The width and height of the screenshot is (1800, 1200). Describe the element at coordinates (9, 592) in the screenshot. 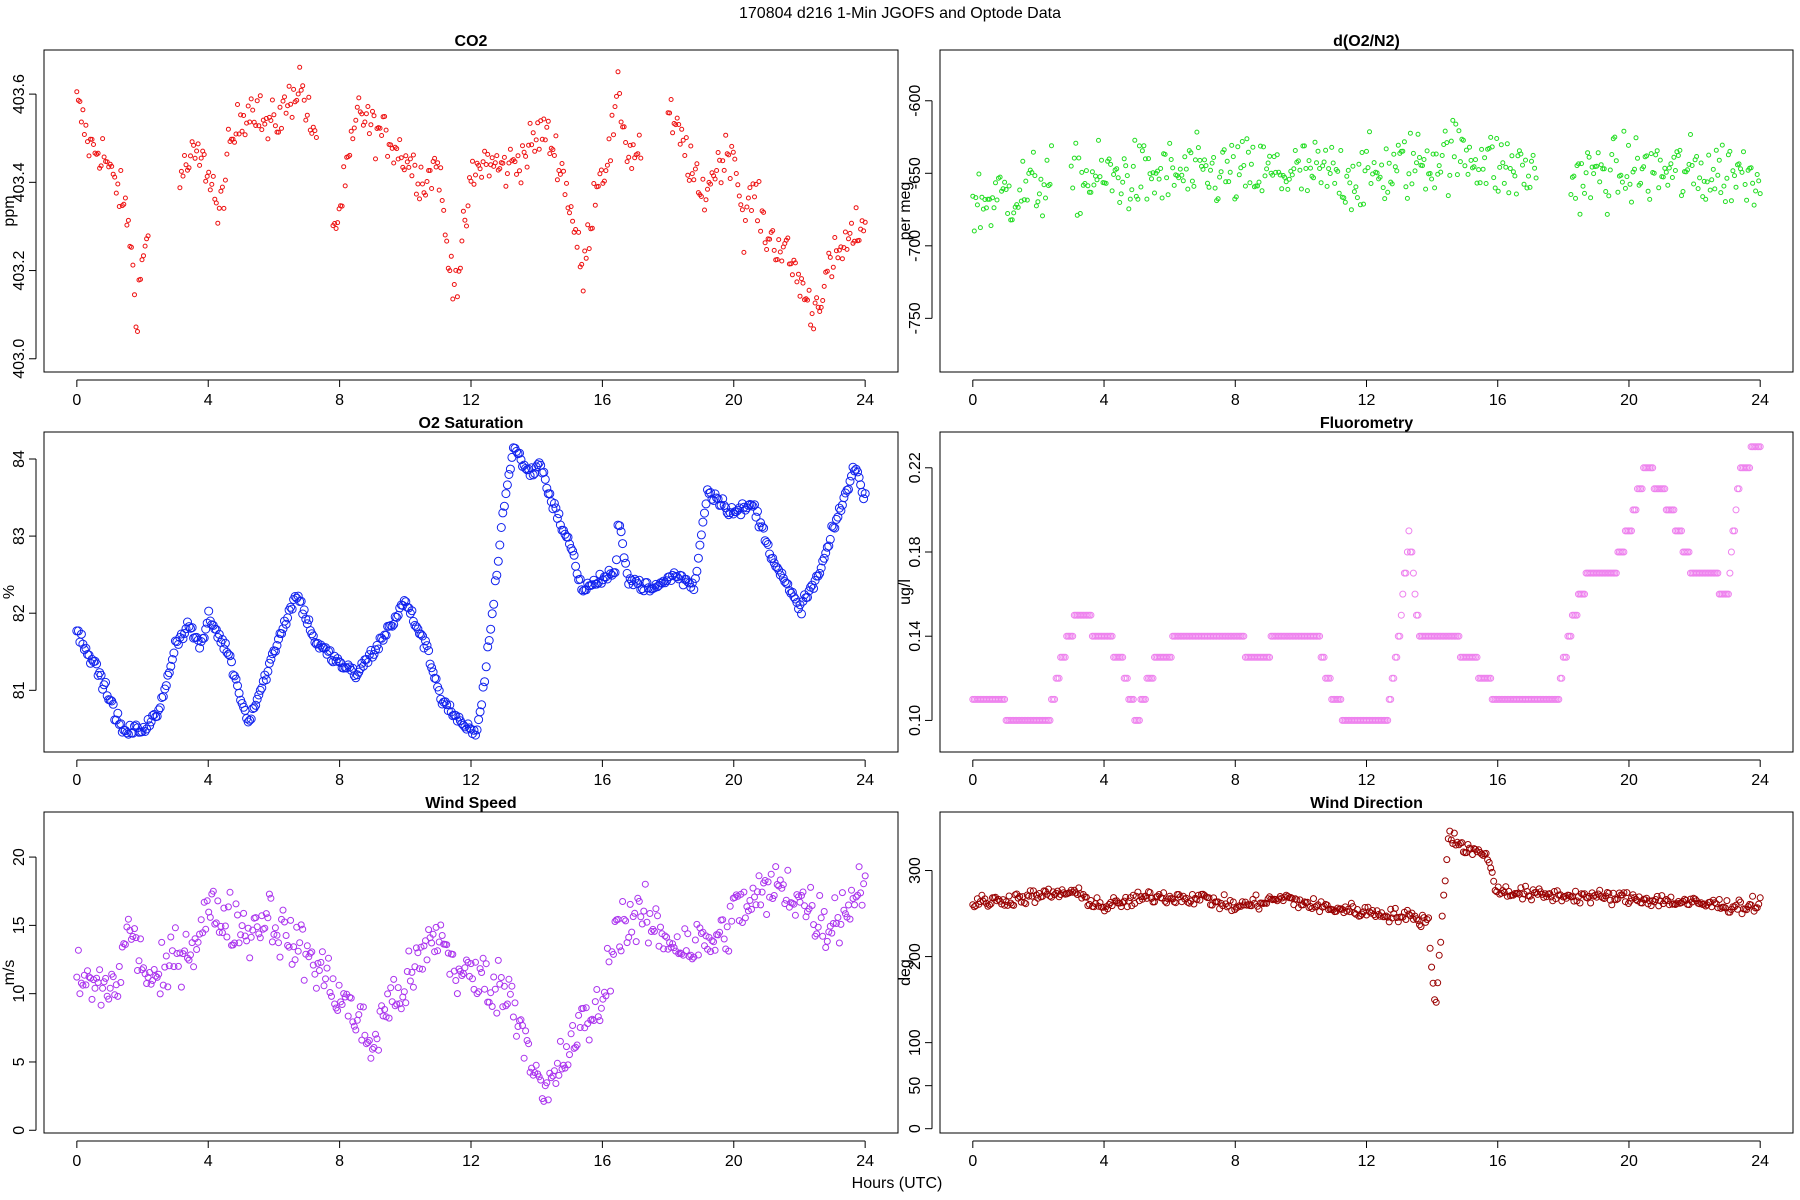

I see `y-axis-label: %` at that location.